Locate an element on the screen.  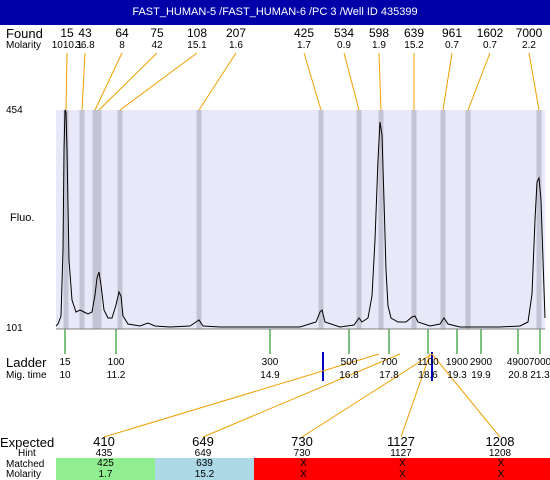
ladder-time: 17.8 is located at coordinates (389, 375).